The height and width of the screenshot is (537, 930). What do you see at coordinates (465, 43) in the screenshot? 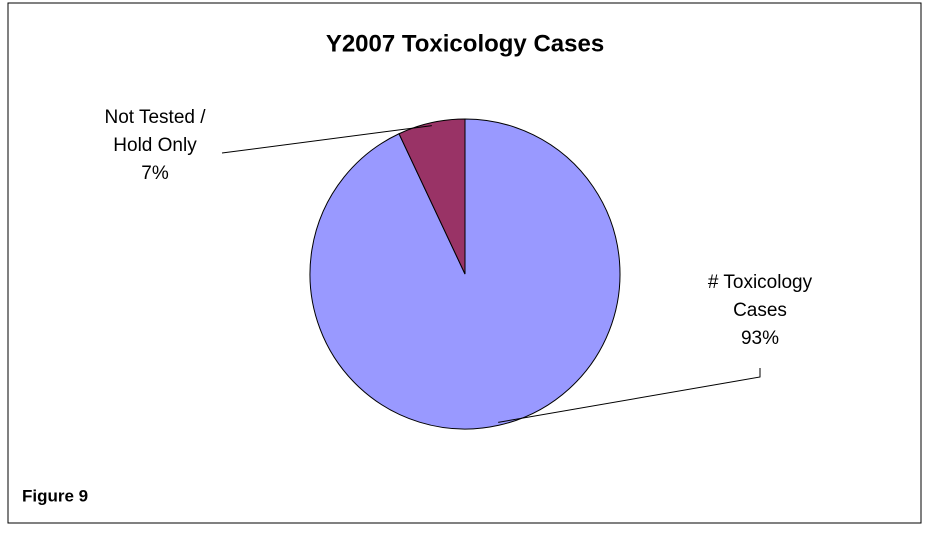
I see `chart-title: Y2007 Toxicology Cases` at bounding box center [465, 43].